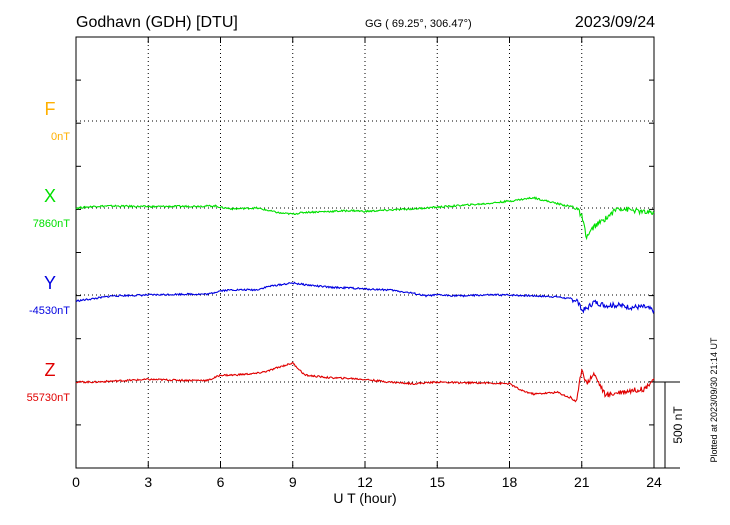  I want to click on series-name-X: X, so click(50, 196).